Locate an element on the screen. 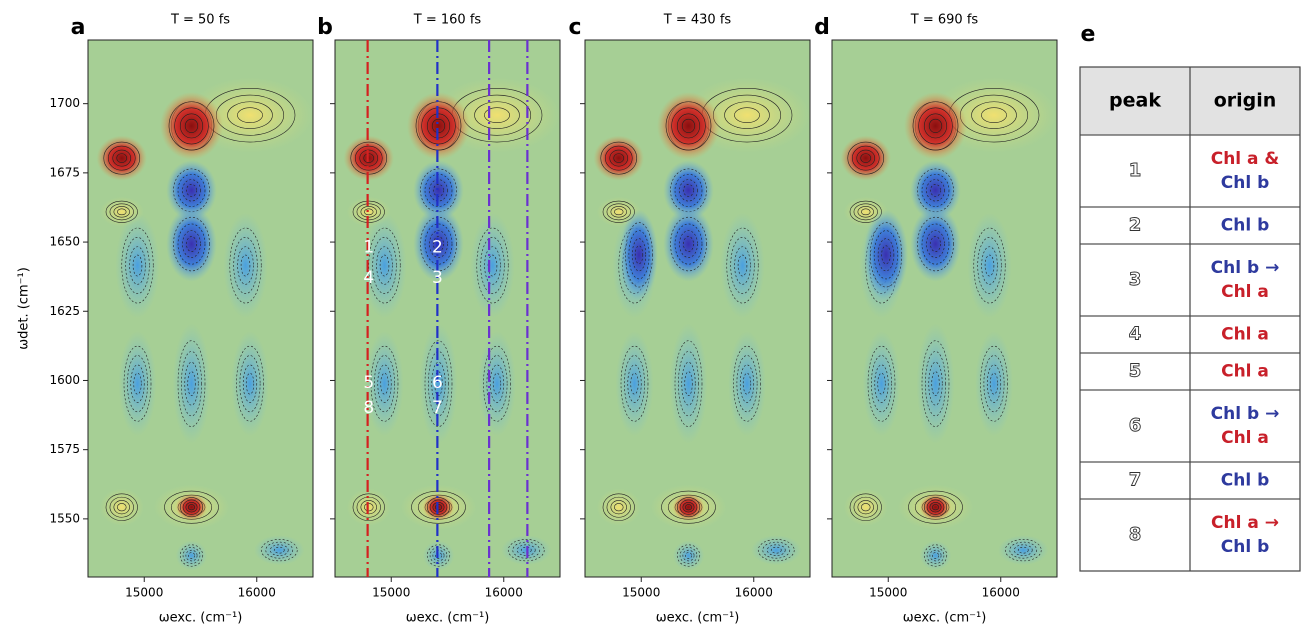 The height and width of the screenshot is (630, 1307). panel-title: T = 160 fs is located at coordinates (447, 20).